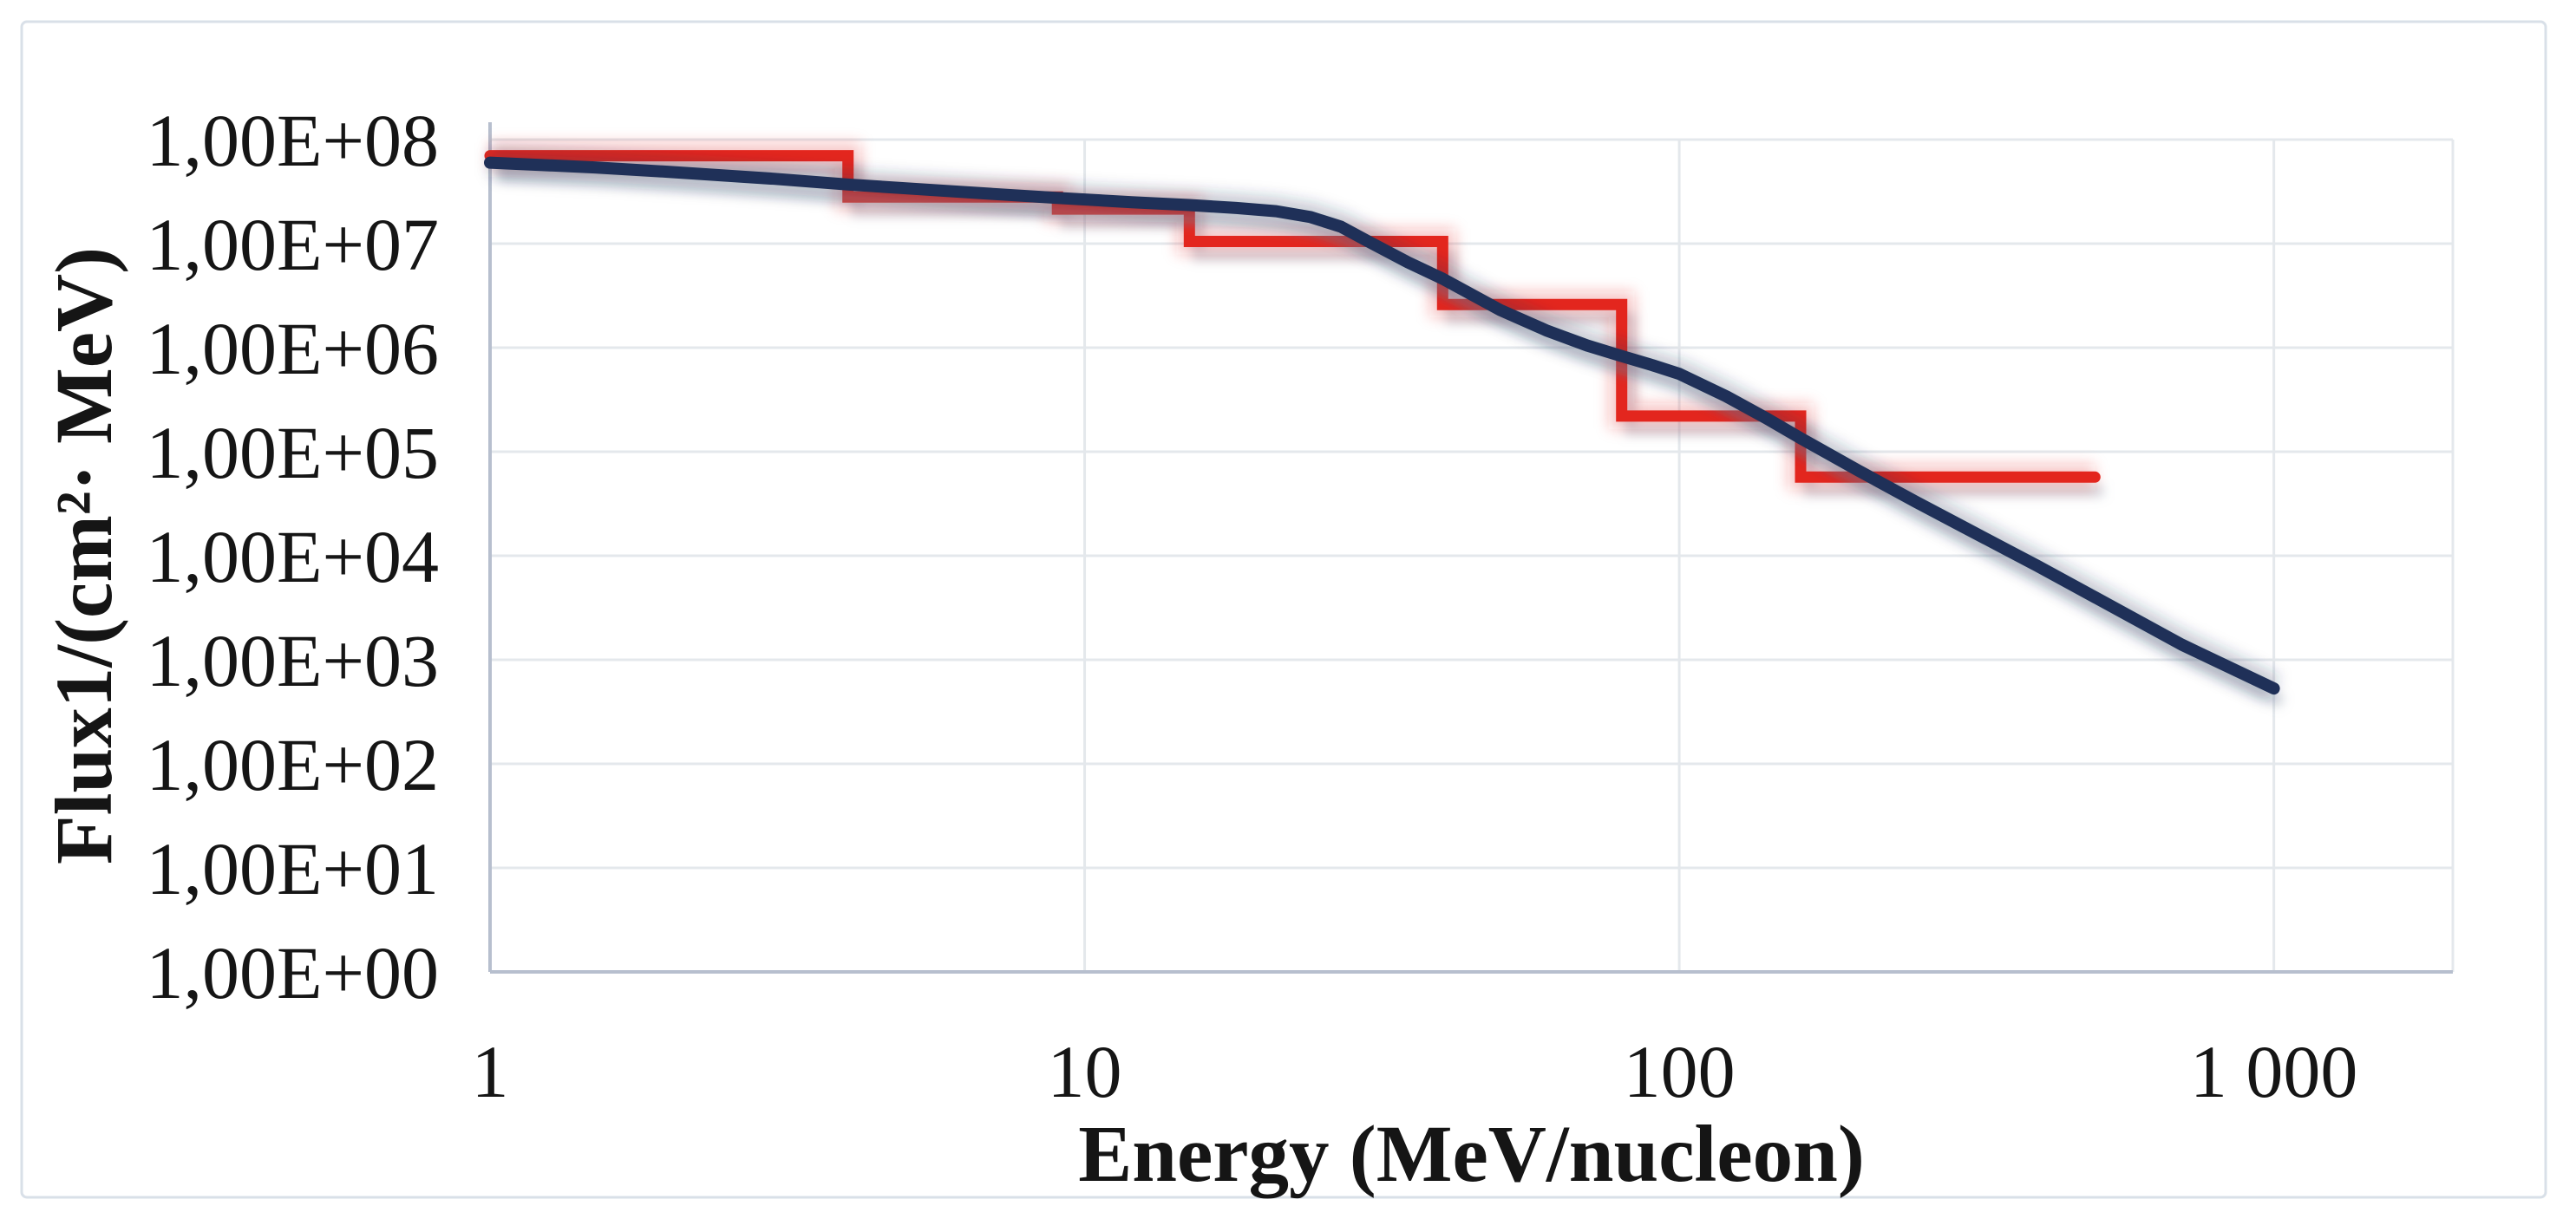 This screenshot has width=2576, height=1232. I want to click on x-tick-label: 1, so click(490, 1071).